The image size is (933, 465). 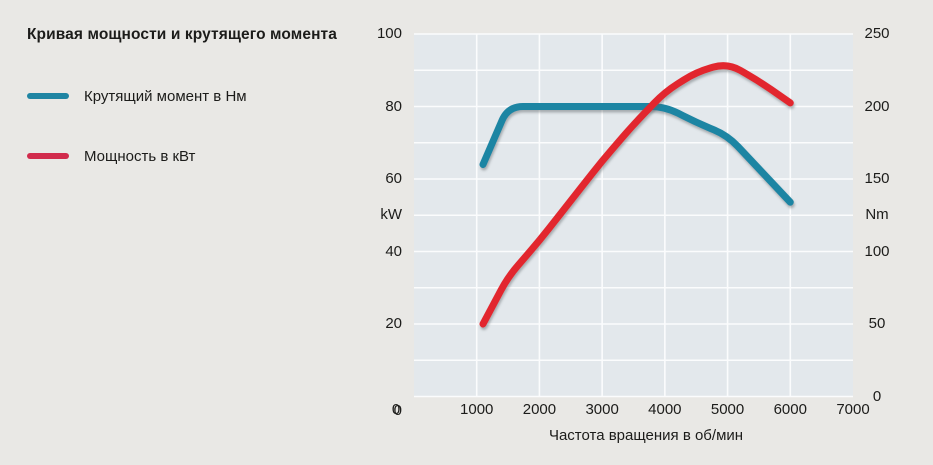 I want to click on legend-item-power: Мощность в кВт, so click(x=111, y=156).